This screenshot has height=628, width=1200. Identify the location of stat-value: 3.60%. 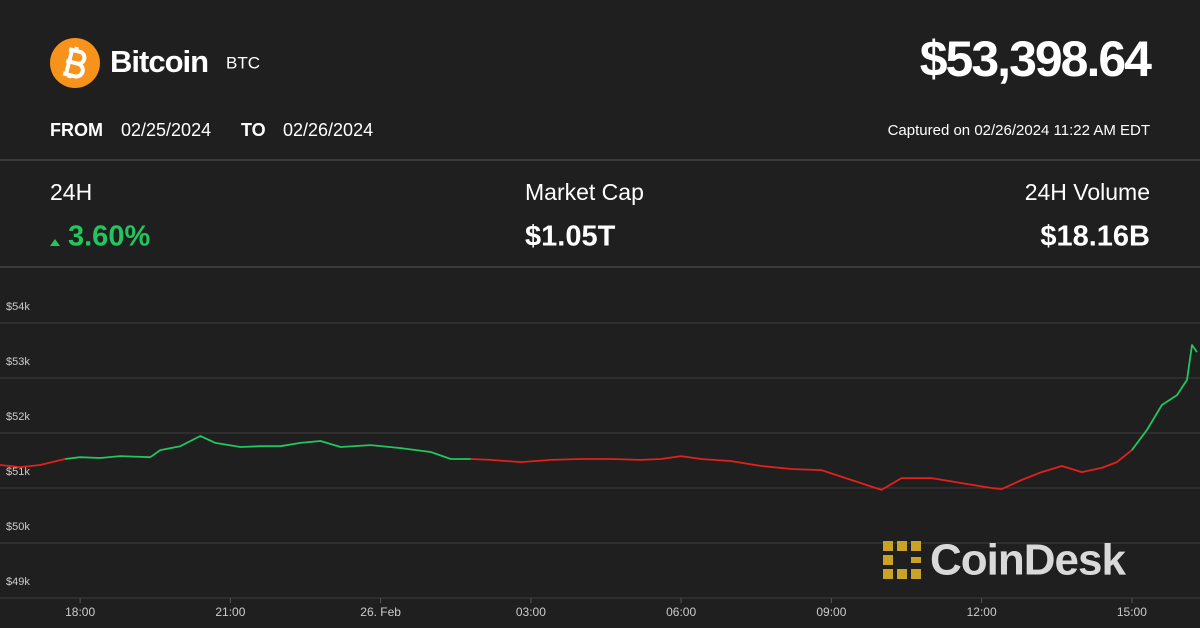
(109, 237).